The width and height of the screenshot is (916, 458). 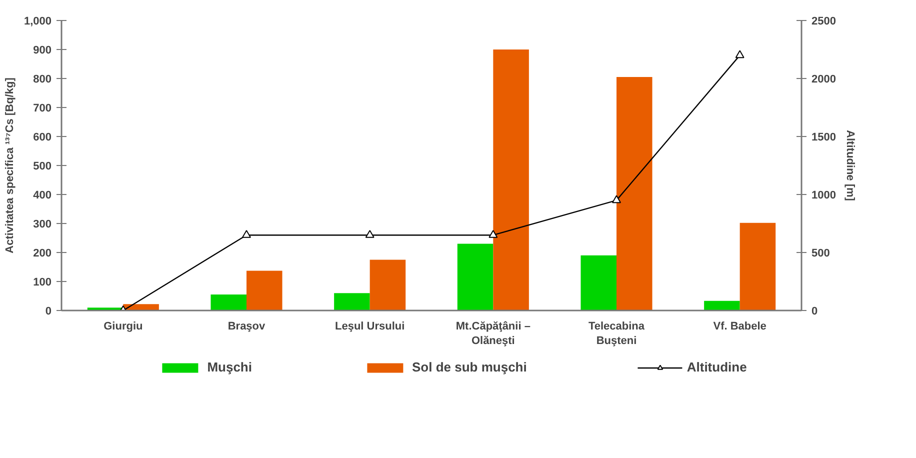 What do you see at coordinates (48, 312) in the screenshot?
I see `y-tick-label: 0` at bounding box center [48, 312].